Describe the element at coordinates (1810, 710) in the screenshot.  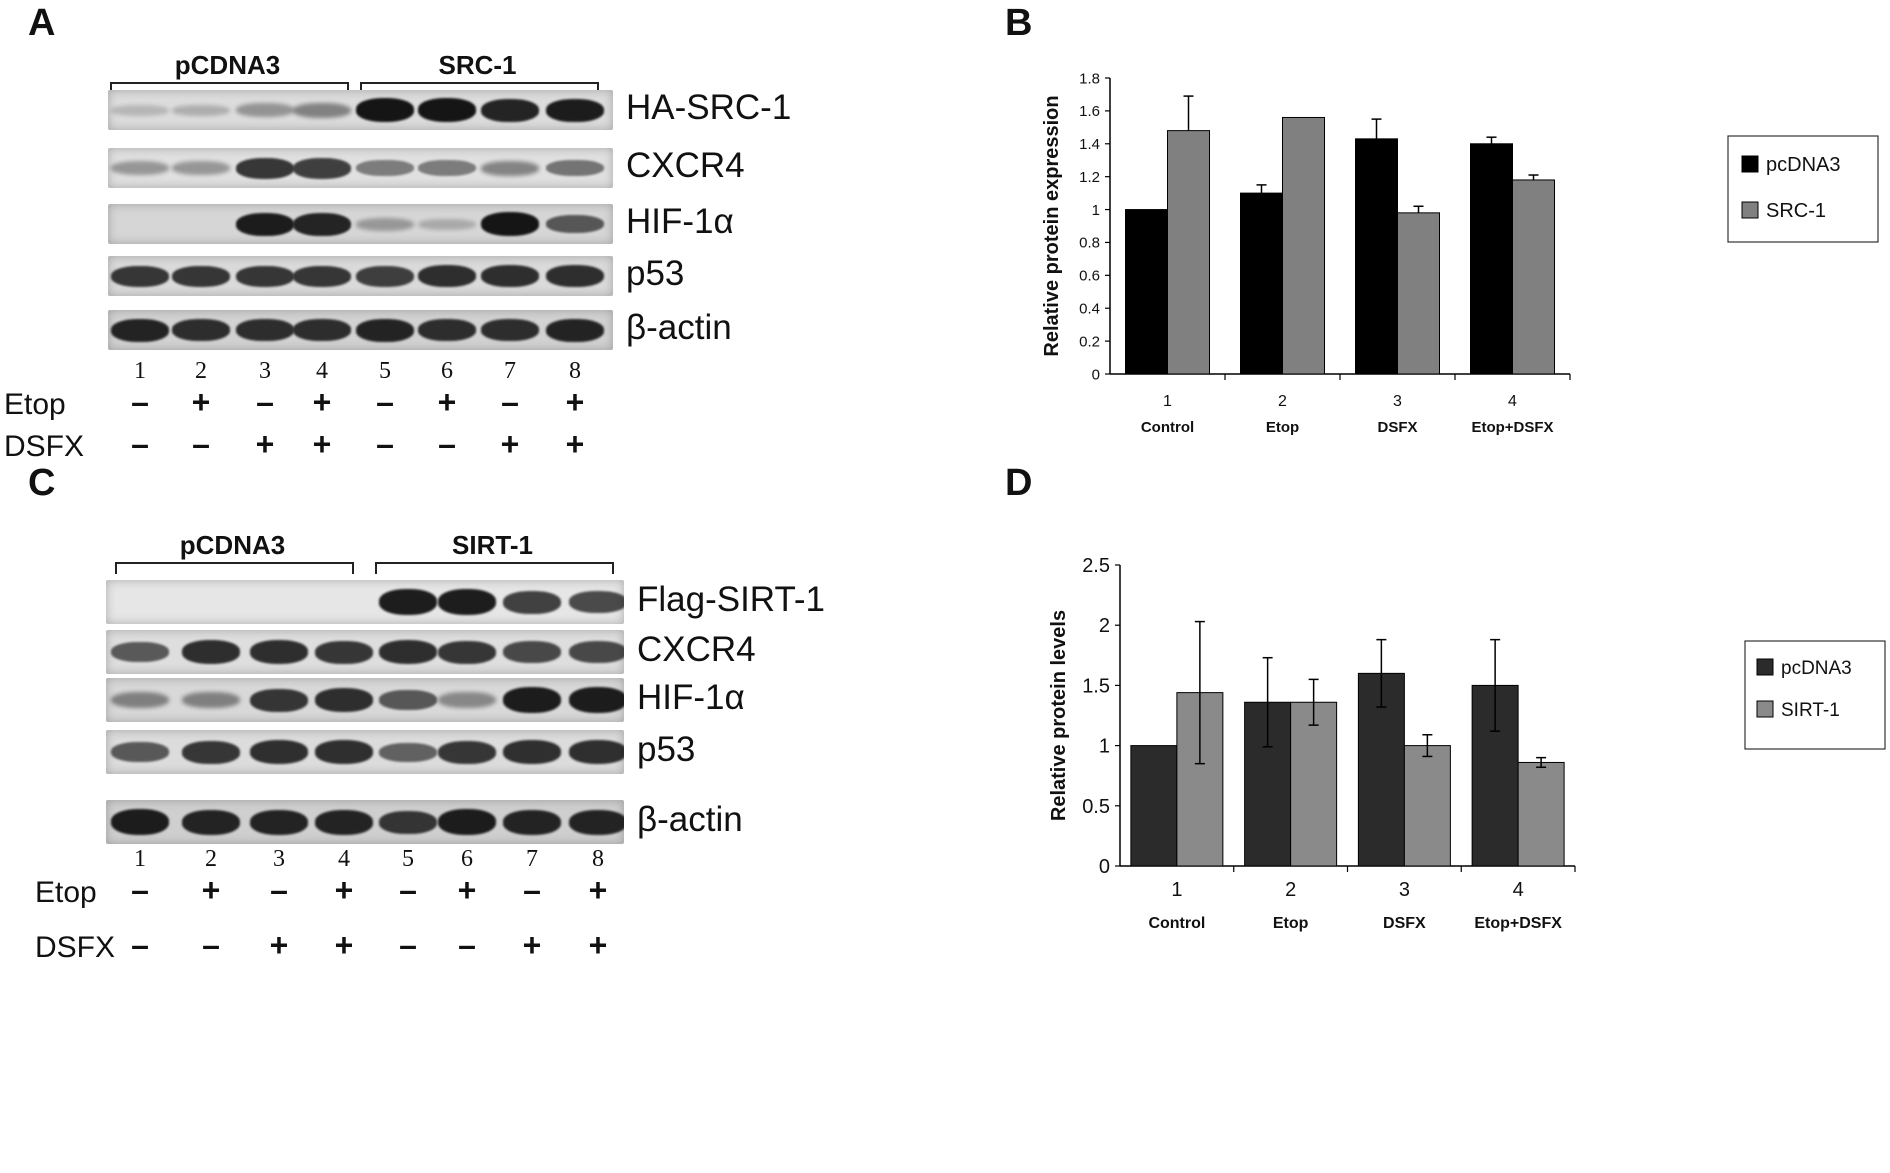
I see `legend-label: SIRT-1` at that location.